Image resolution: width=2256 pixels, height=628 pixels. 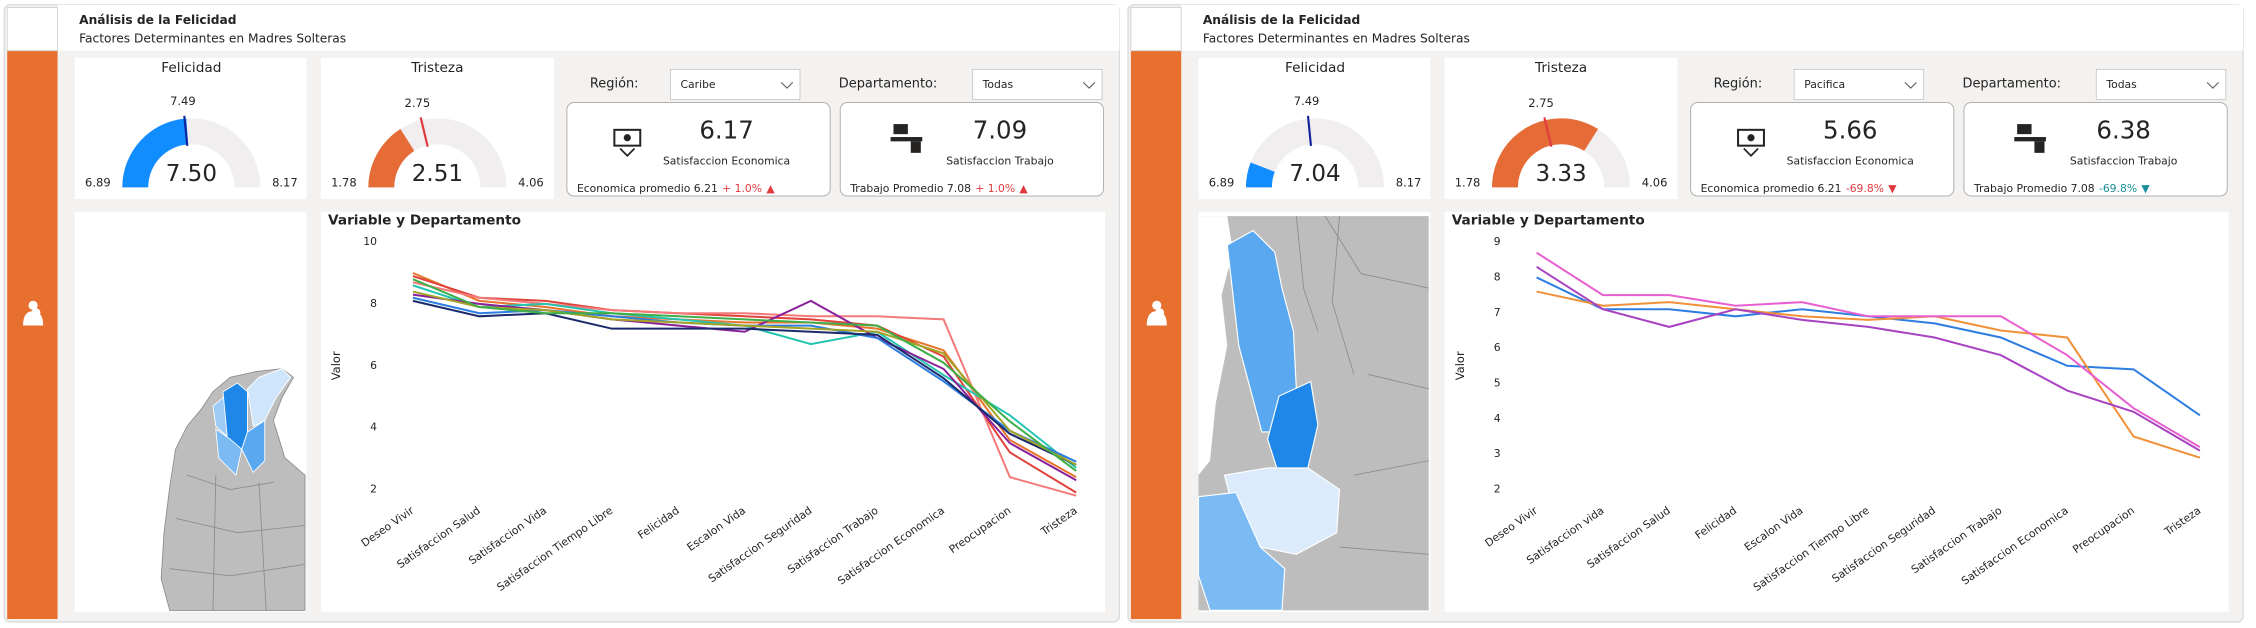 What do you see at coordinates (1000, 129) in the screenshot?
I see `kpi-value: 7.09` at bounding box center [1000, 129].